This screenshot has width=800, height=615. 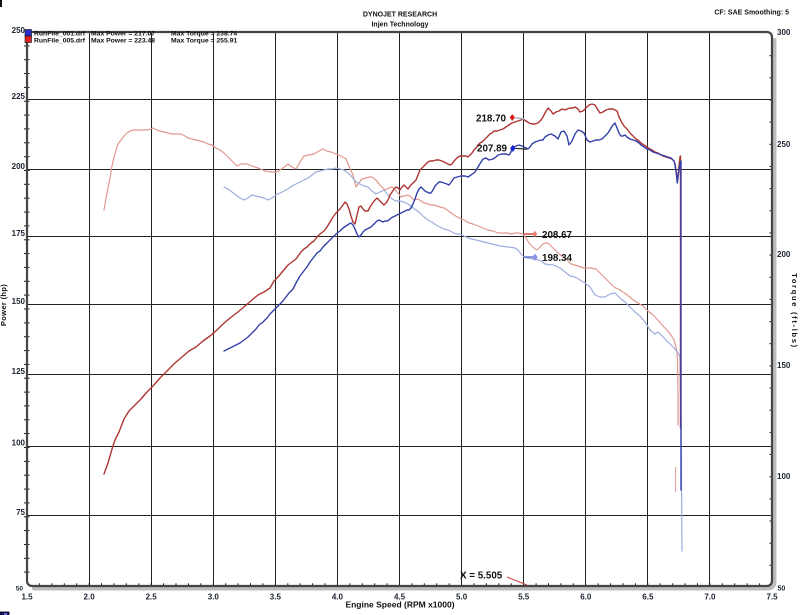 What do you see at coordinates (90, 597) in the screenshot?
I see `svg-text: 2.0` at bounding box center [90, 597].